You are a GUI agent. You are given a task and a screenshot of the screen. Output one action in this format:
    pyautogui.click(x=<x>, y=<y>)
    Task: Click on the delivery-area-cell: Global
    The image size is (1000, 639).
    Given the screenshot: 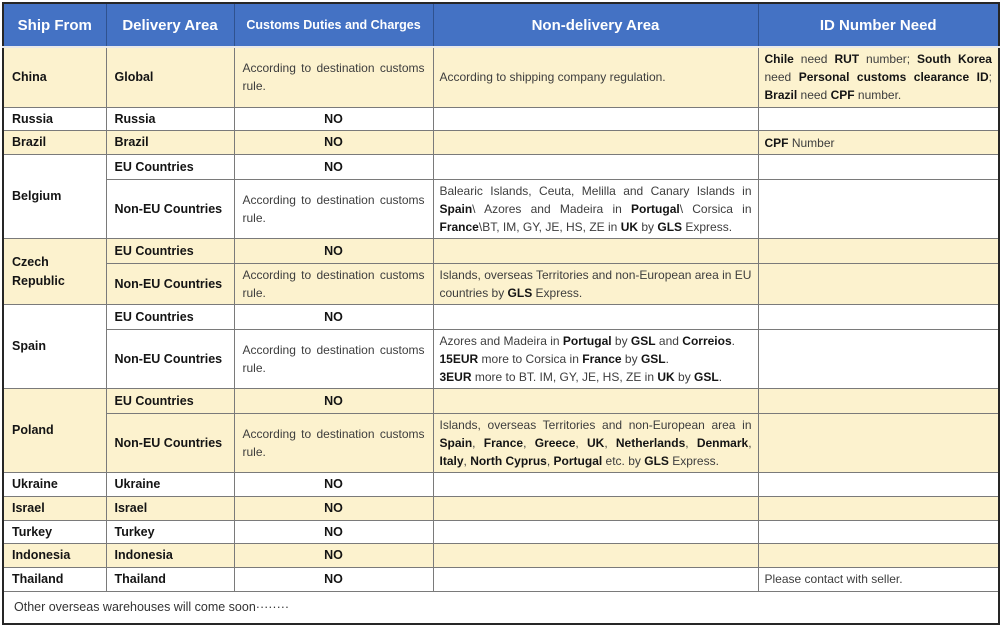 What is the action you would take?
    pyautogui.click(x=170, y=77)
    